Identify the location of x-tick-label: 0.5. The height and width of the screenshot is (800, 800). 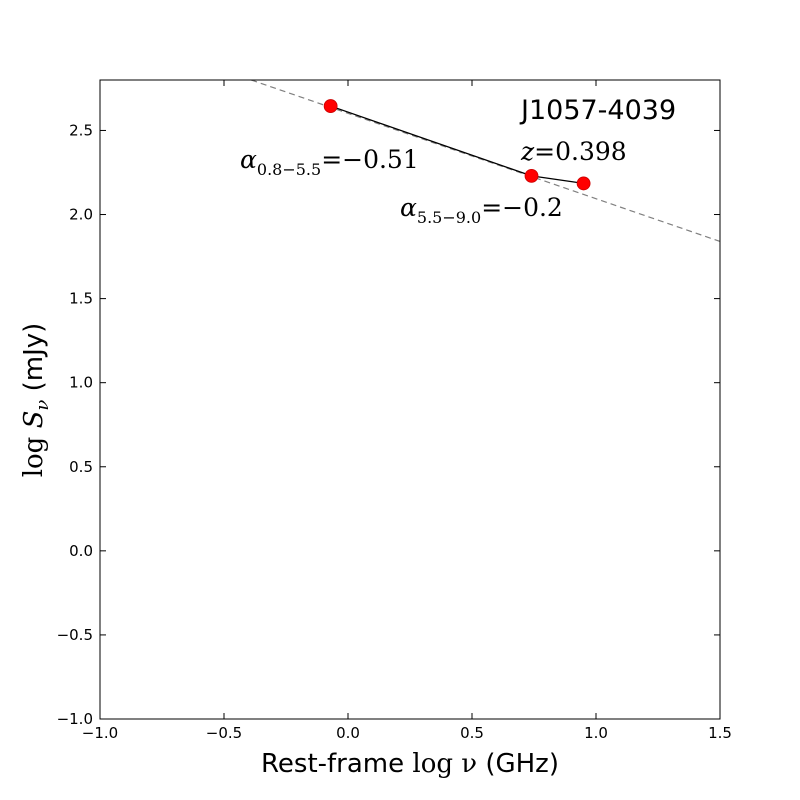
(472, 733).